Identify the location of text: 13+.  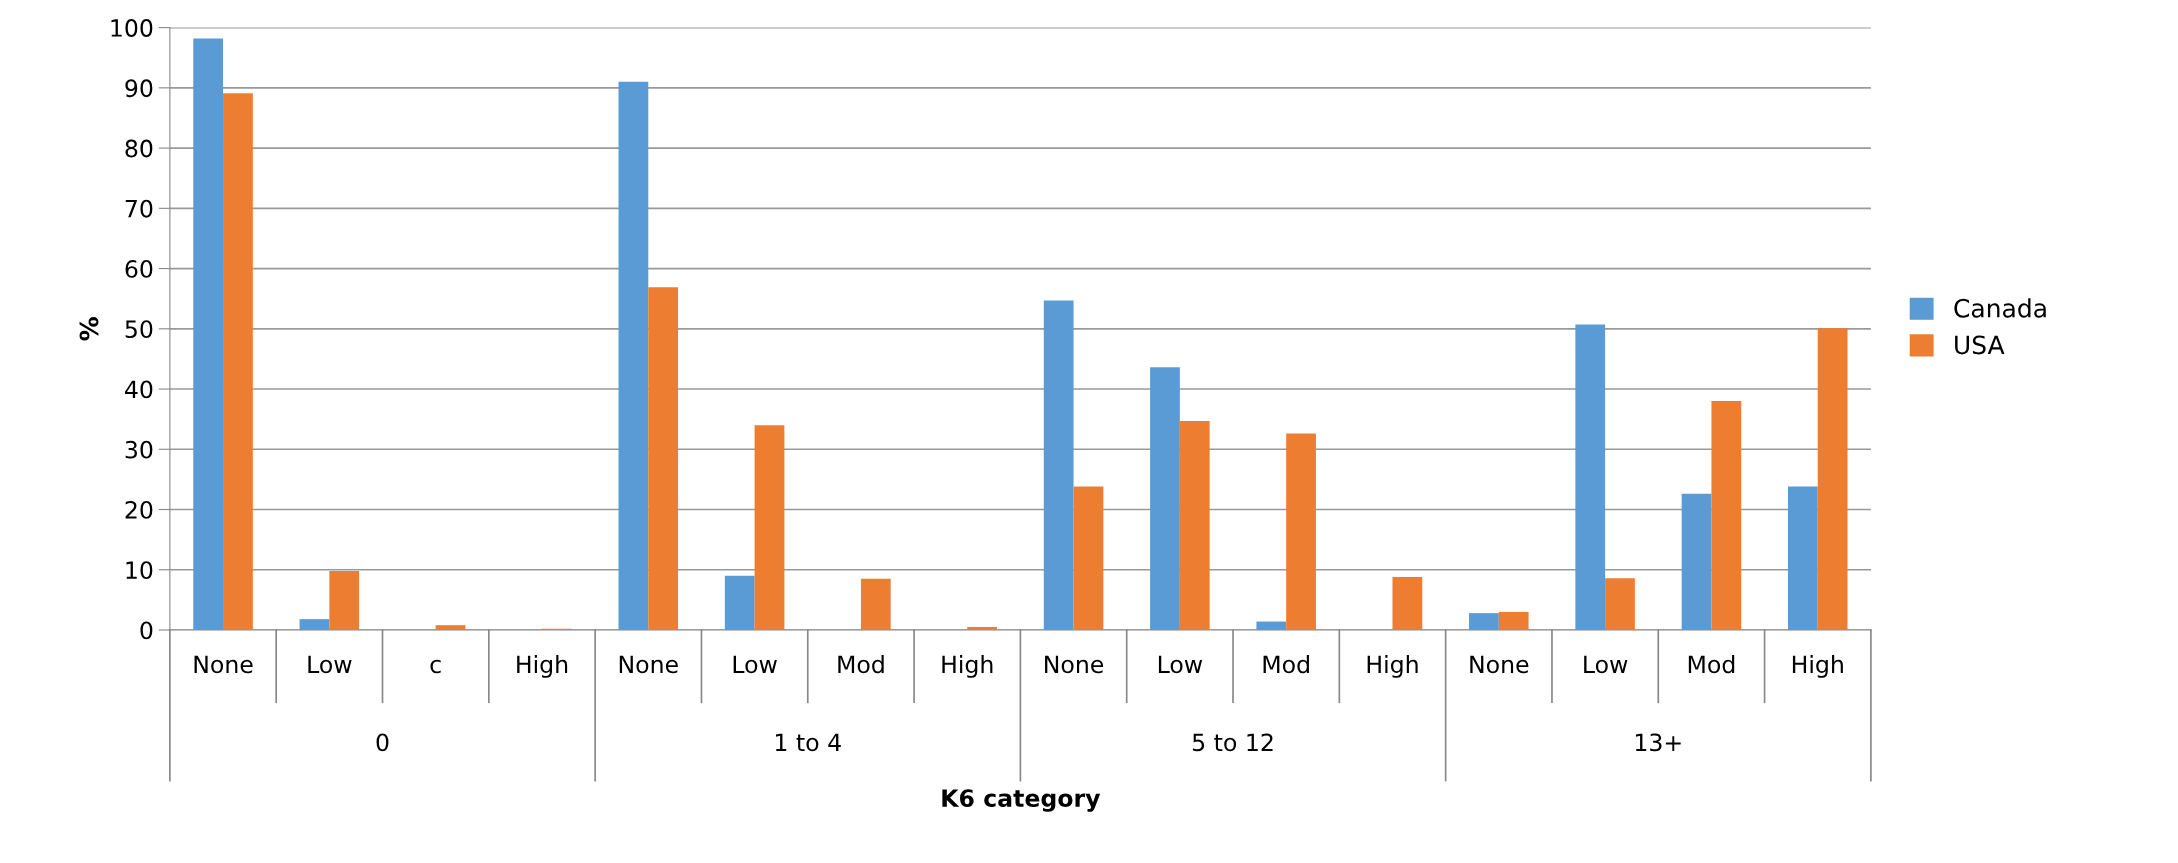
(1658, 742).